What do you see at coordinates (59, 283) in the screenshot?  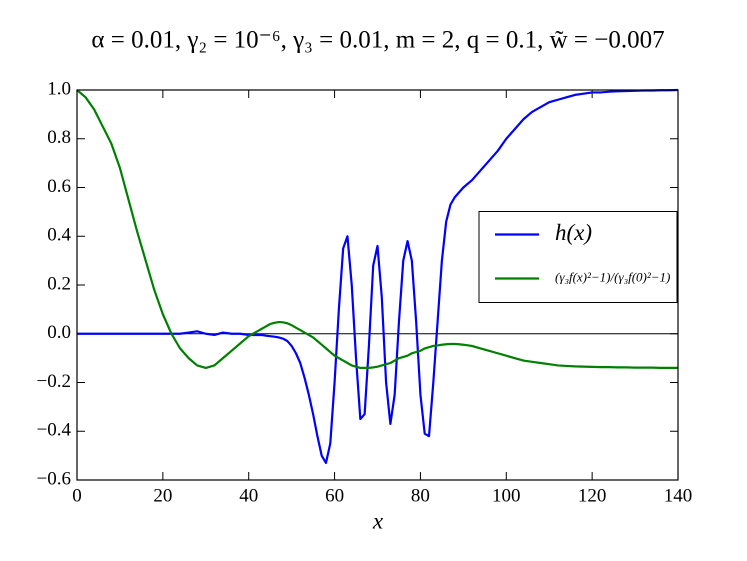 I see `y-tick-label: 0.2` at bounding box center [59, 283].